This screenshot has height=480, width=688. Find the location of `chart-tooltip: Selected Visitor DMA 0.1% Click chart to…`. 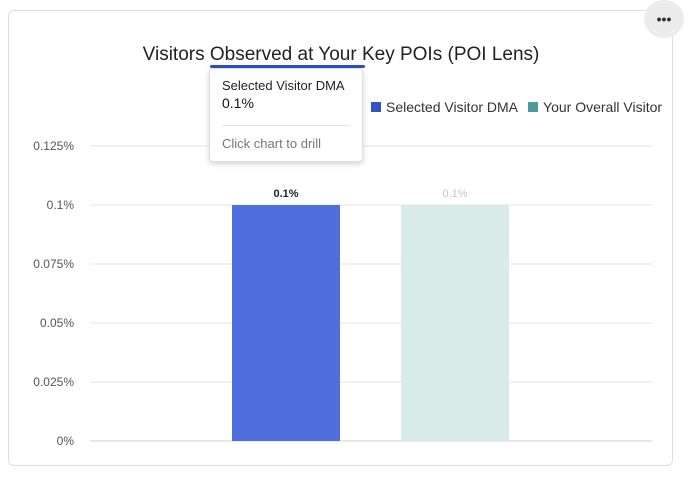

chart-tooltip: Selected Visitor DMA 0.1% Click chart to… is located at coordinates (286, 115).